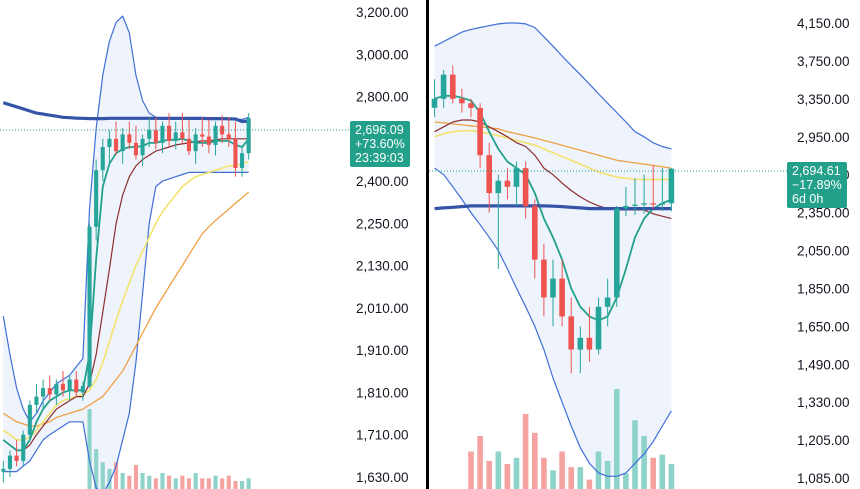 Image resolution: width=860 pixels, height=489 pixels. Describe the element at coordinates (125, 112) in the screenshot. I see `left-ma-blue-thick` at that location.